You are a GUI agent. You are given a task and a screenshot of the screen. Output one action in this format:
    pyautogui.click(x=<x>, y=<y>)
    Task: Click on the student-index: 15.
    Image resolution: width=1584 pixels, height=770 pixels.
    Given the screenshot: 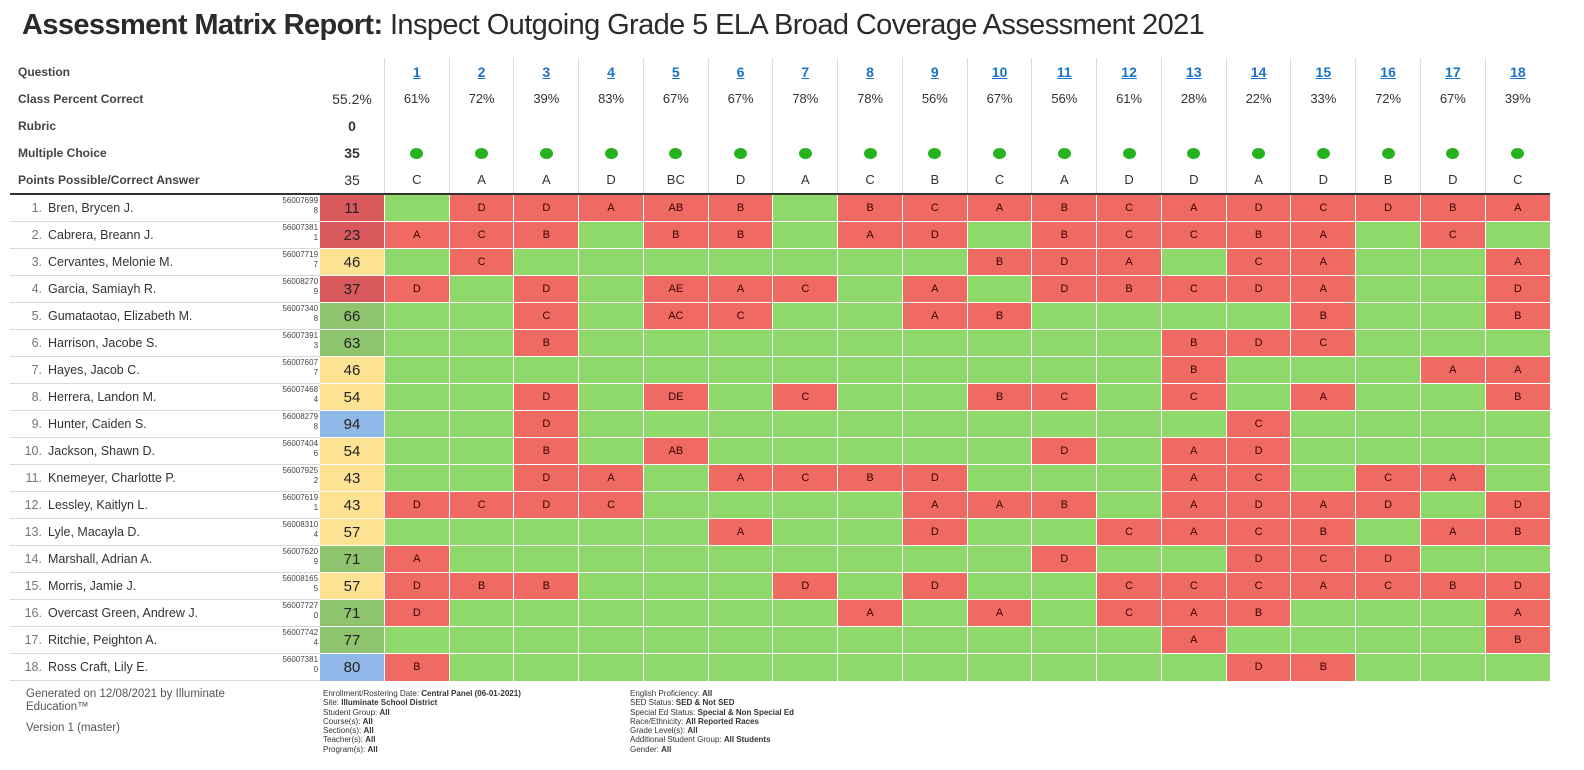 What is the action you would take?
    pyautogui.click(x=33, y=586)
    